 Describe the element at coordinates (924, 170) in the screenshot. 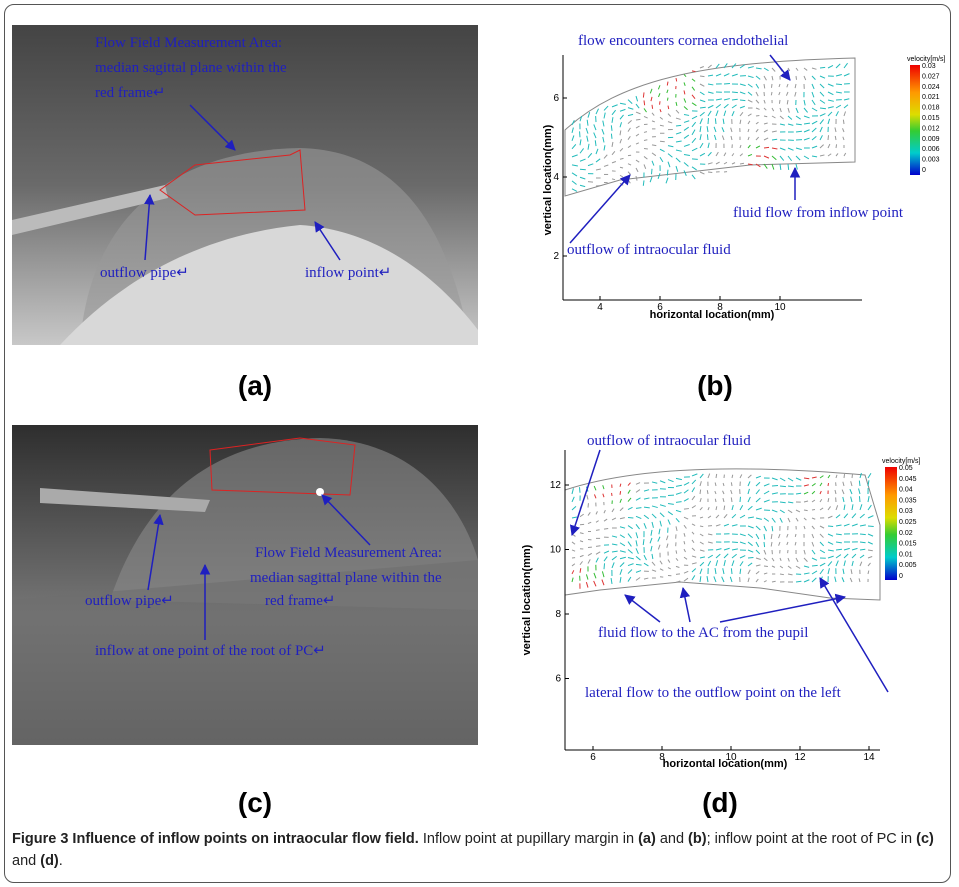

I see `colorbar-label: 0` at that location.